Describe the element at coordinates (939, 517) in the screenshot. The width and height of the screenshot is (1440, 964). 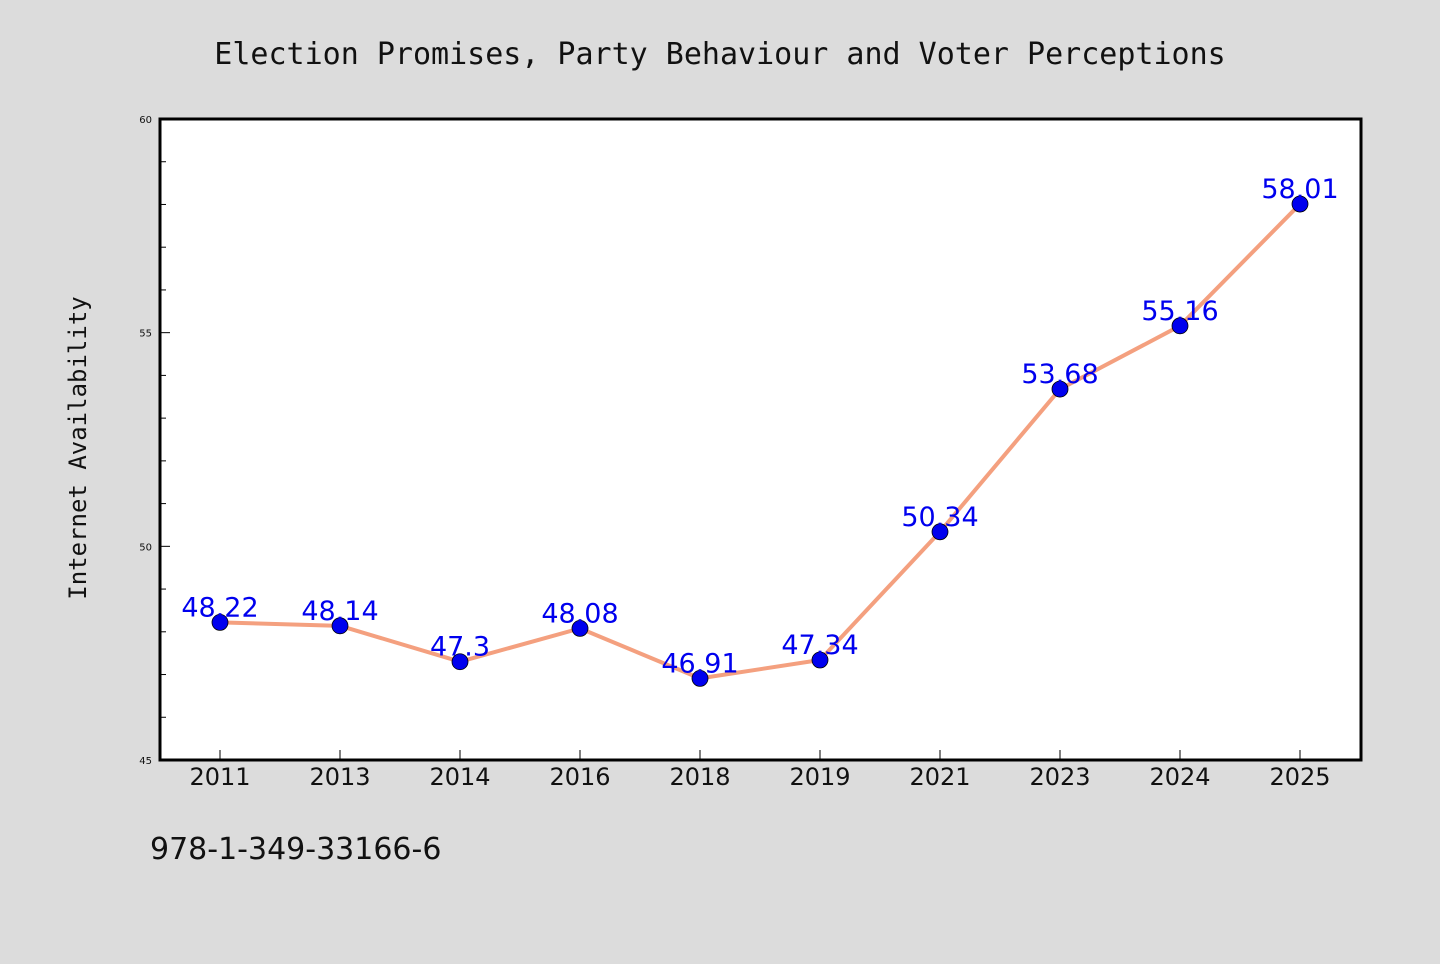
I see `data-label: 50.34` at that location.